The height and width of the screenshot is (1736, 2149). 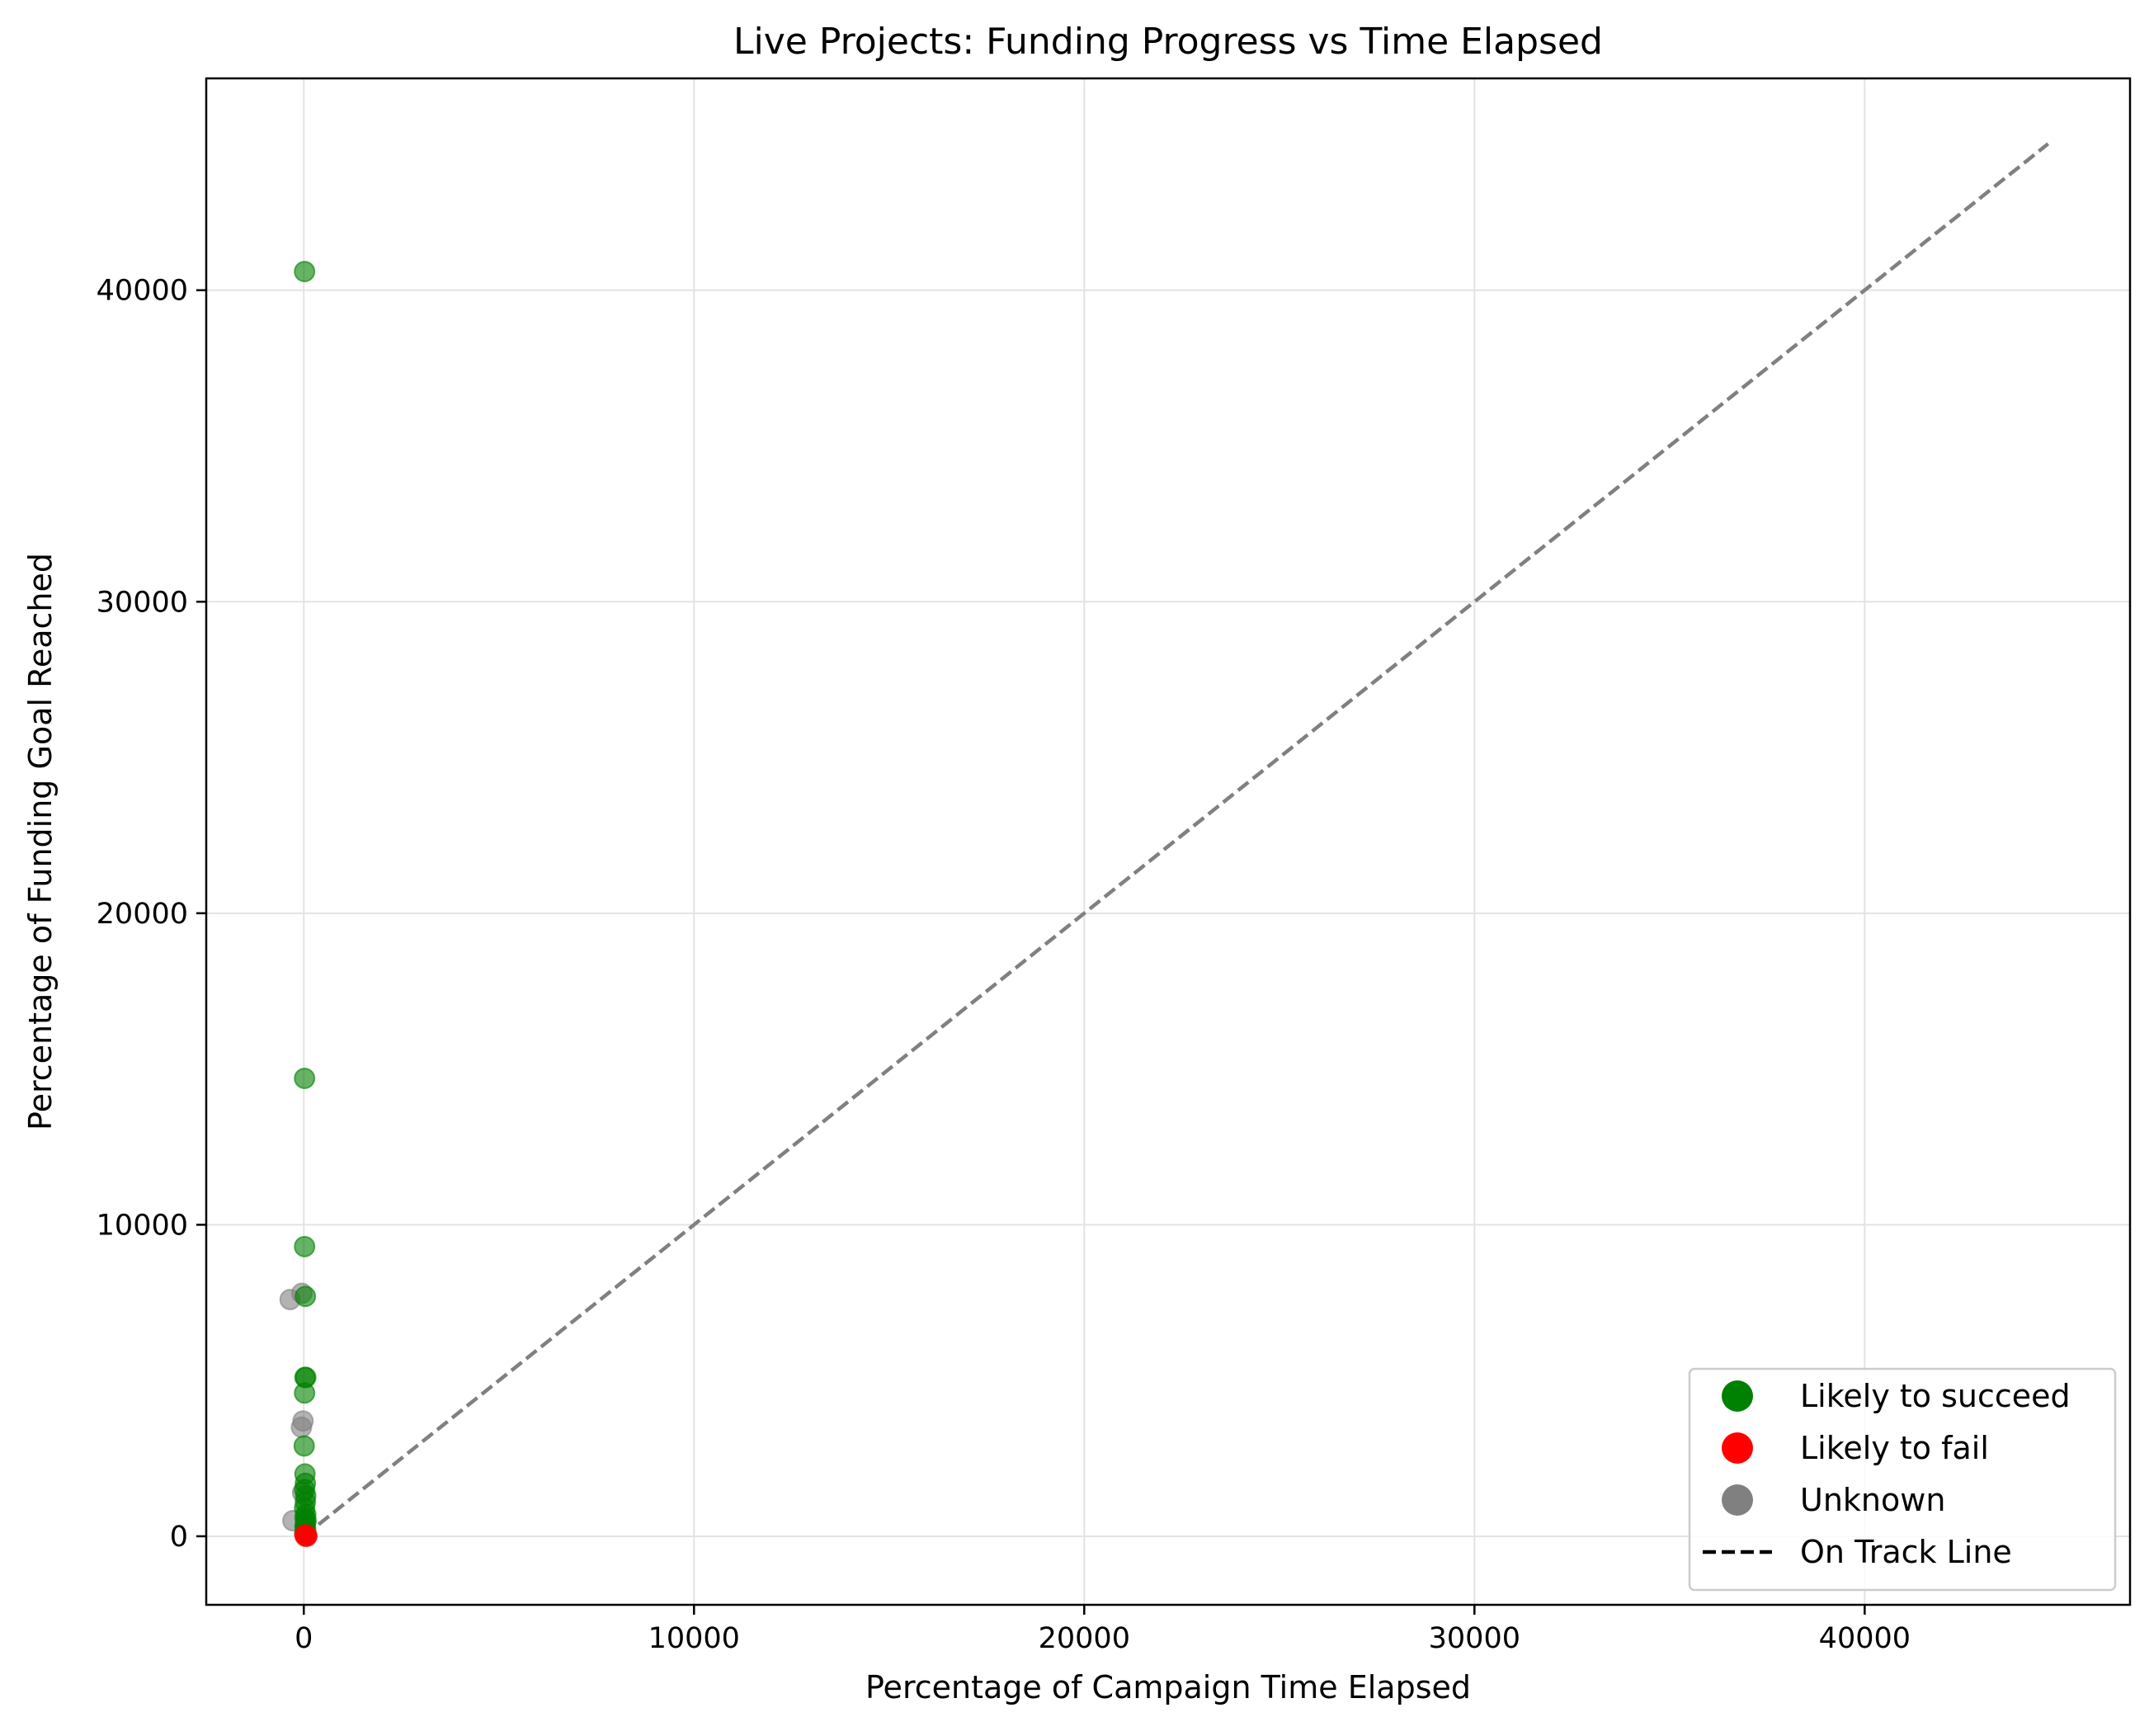 I want to click on legend-label: On Track Line, so click(x=1906, y=1552).